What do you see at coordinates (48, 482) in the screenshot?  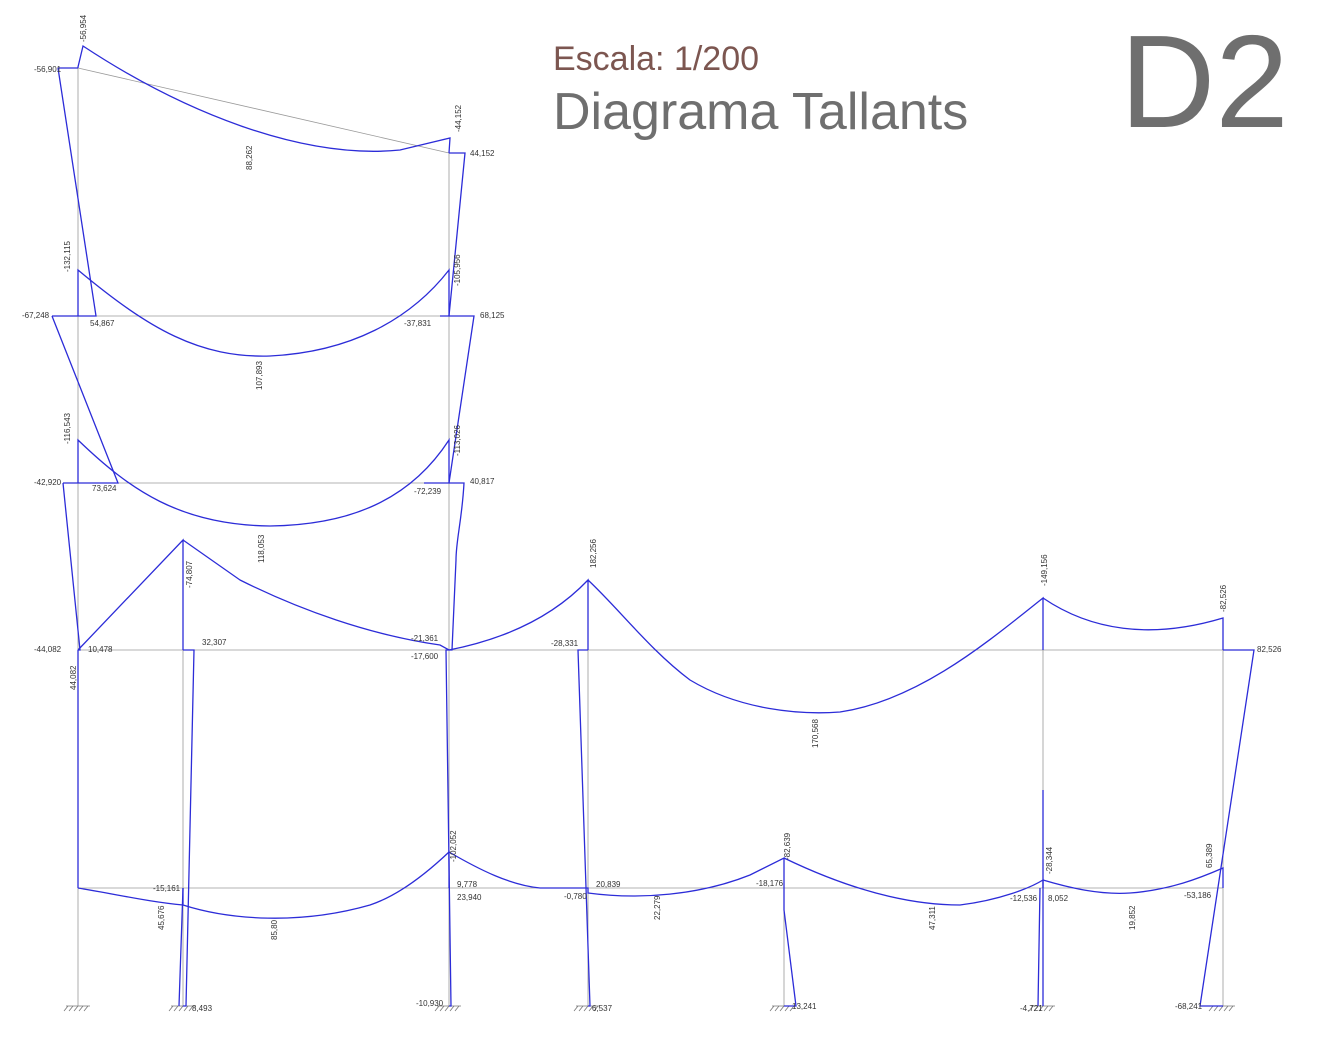 I see `shear-value-label: -42,920` at bounding box center [48, 482].